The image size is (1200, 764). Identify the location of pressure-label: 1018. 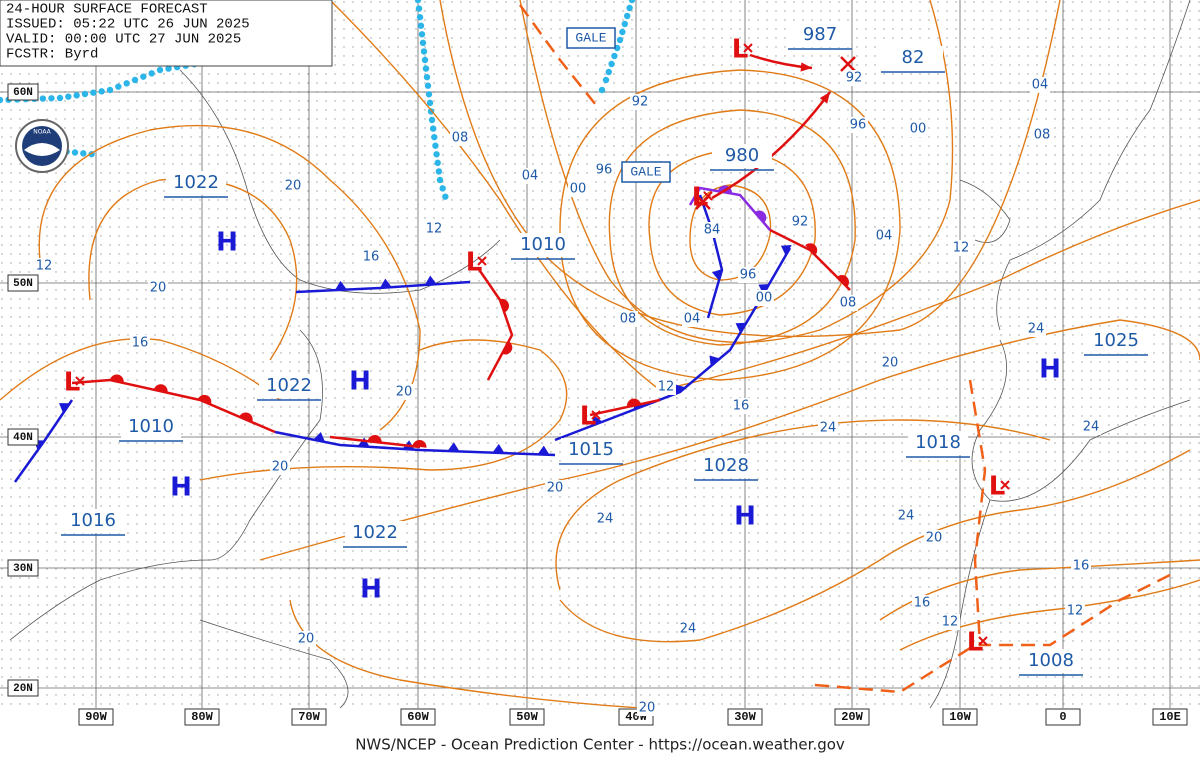
(938, 442).